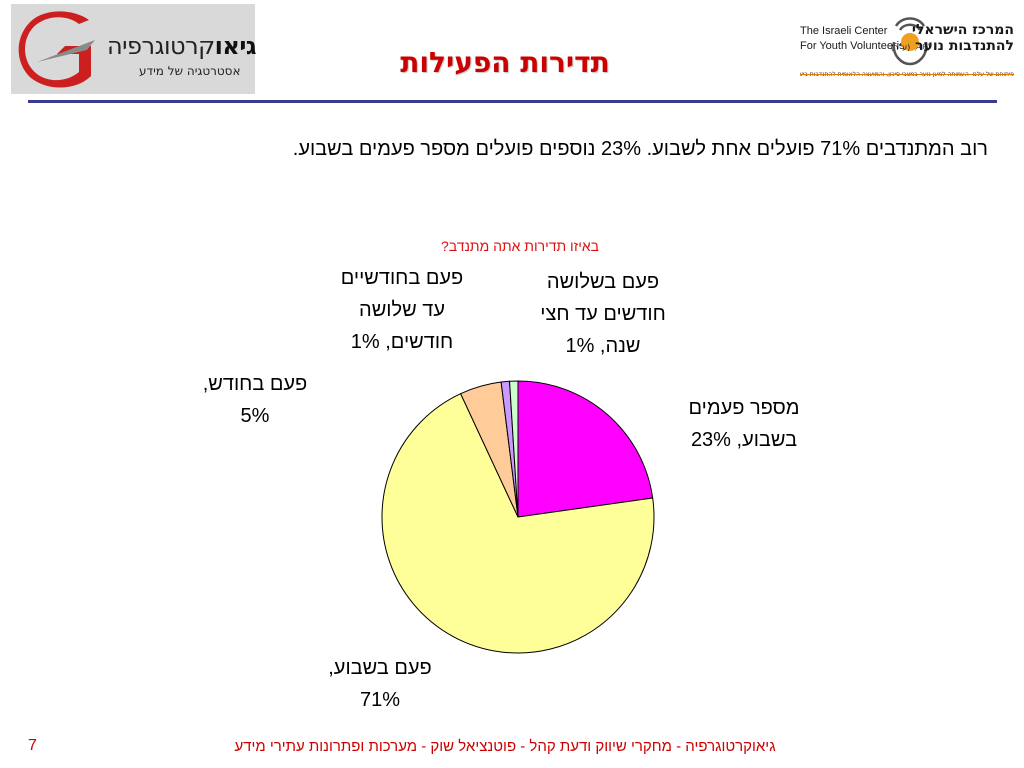  Describe the element at coordinates (603, 346) in the screenshot. I see `pie-slice-label-line: שנה, 1%` at that location.